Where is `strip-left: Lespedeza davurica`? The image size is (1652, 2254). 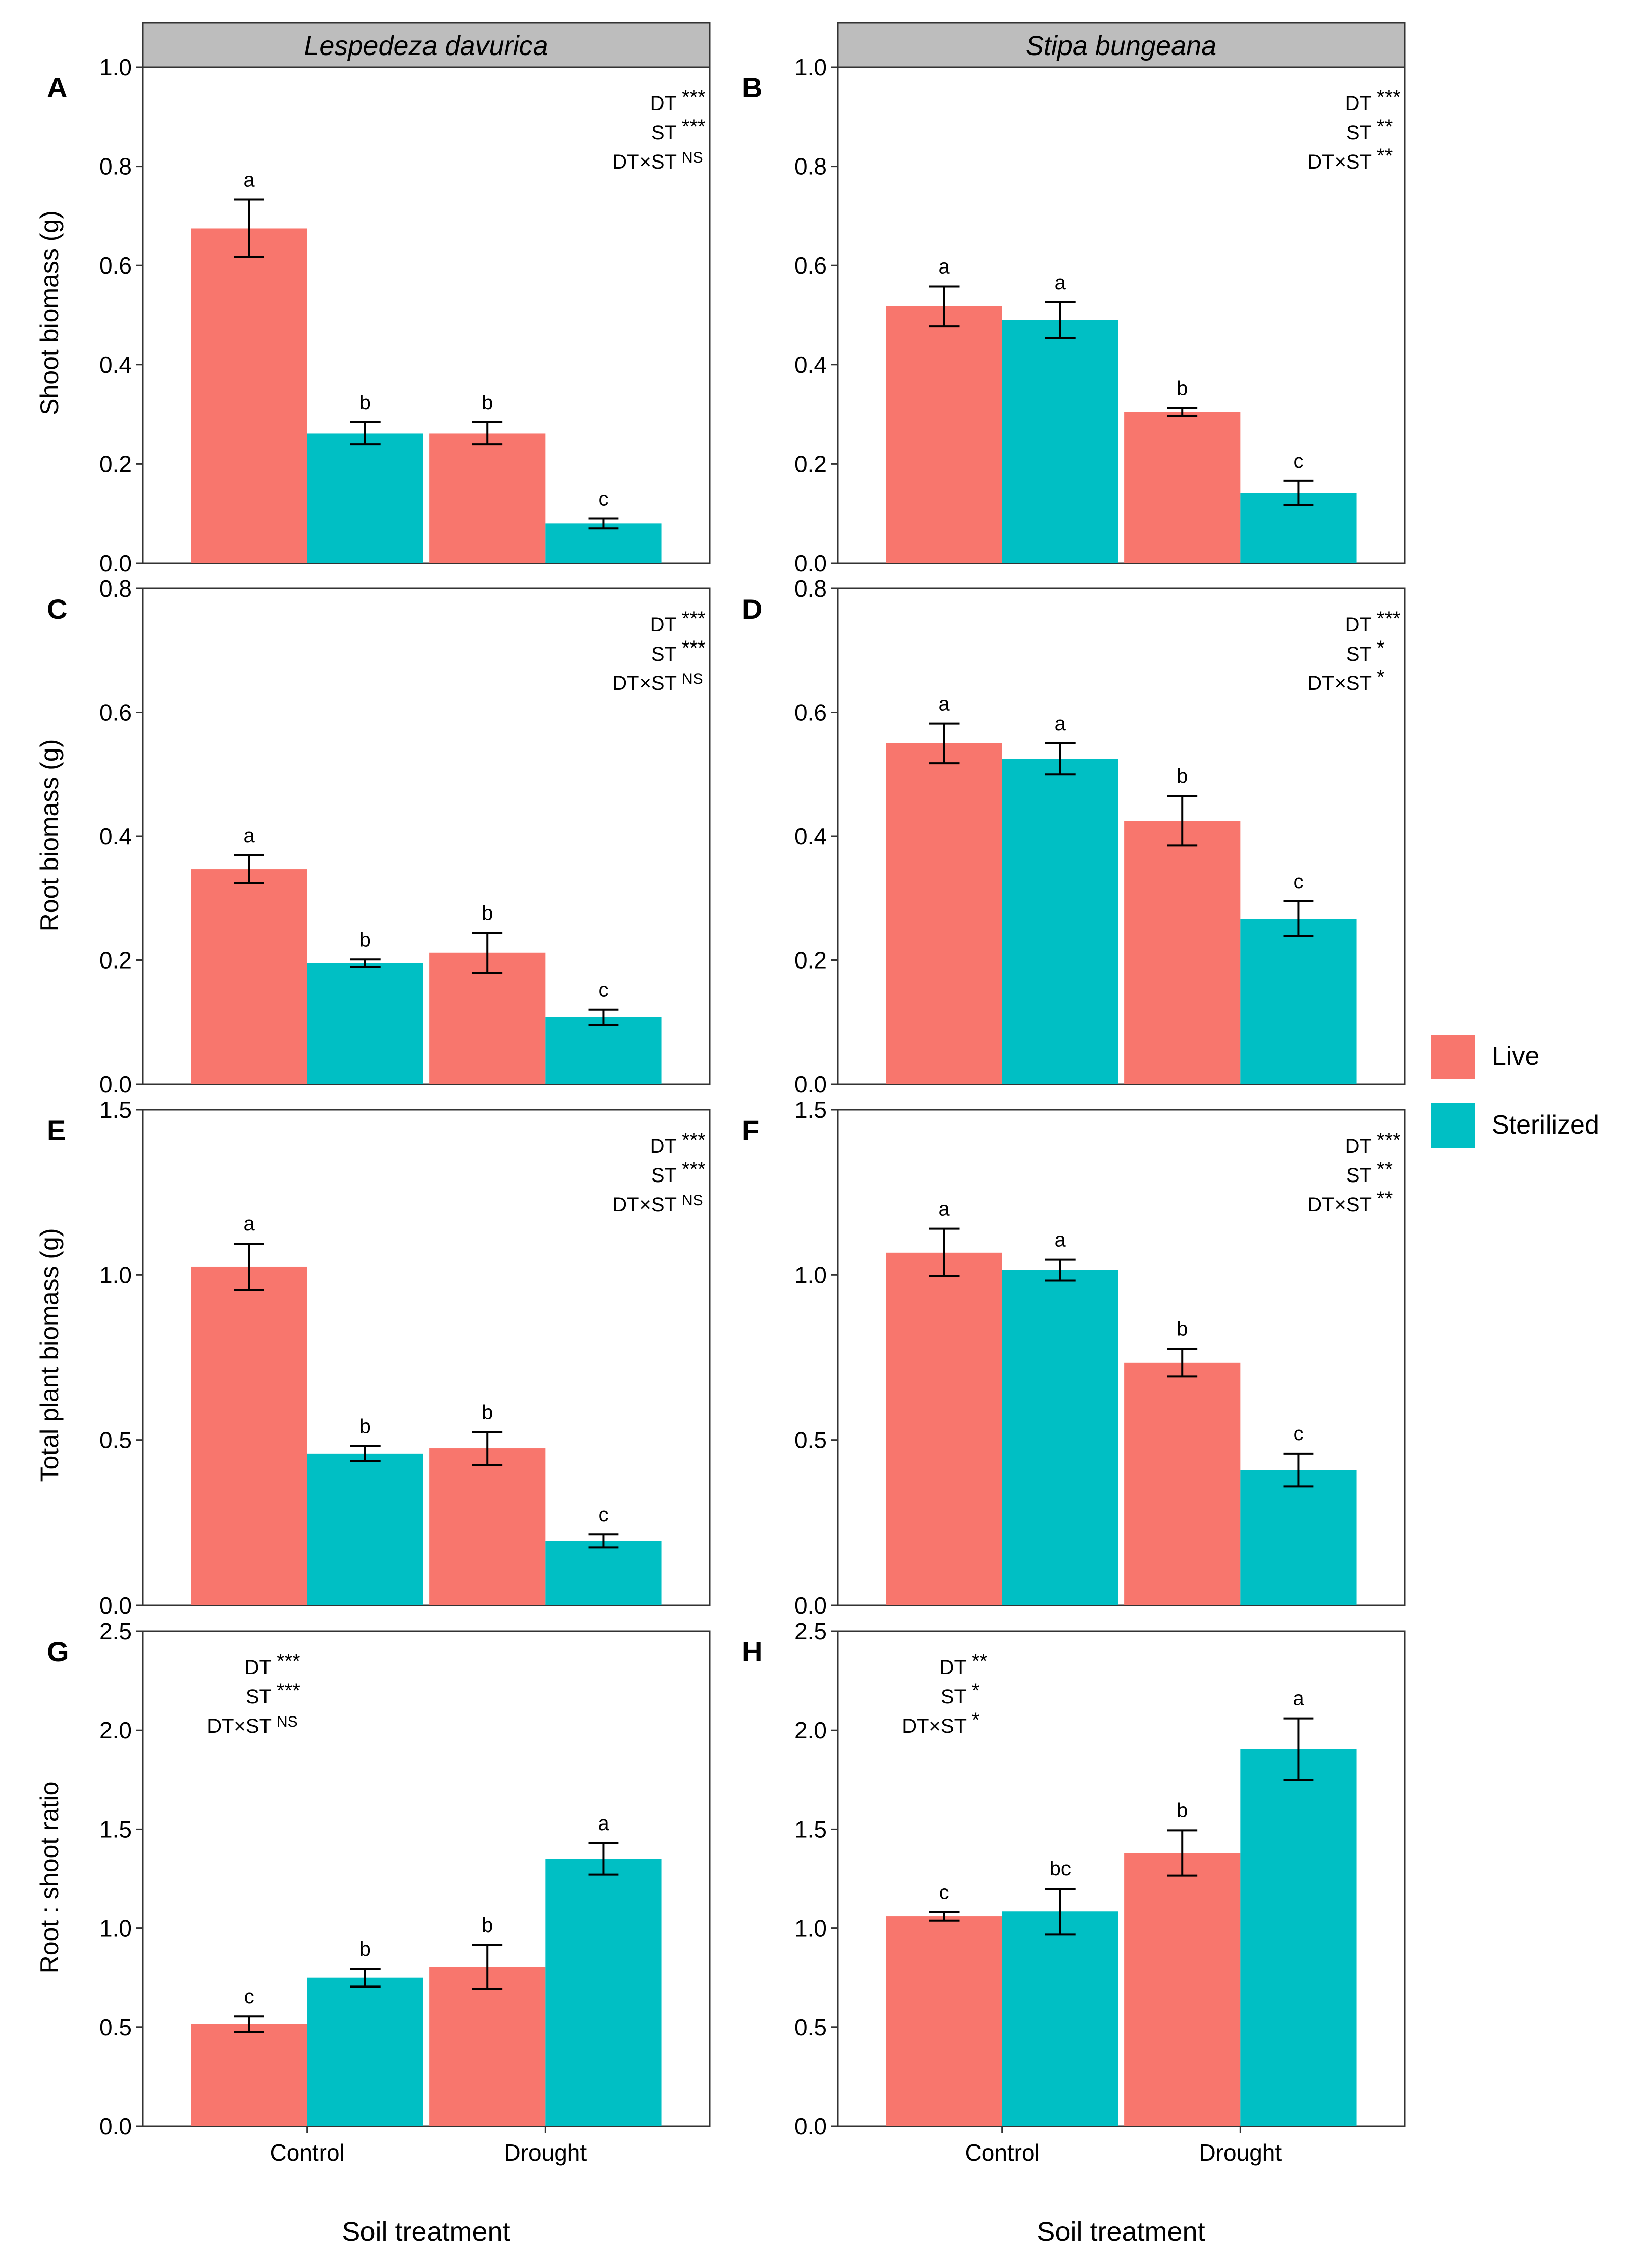
strip-left: Lespedeza davurica is located at coordinates (427, 45).